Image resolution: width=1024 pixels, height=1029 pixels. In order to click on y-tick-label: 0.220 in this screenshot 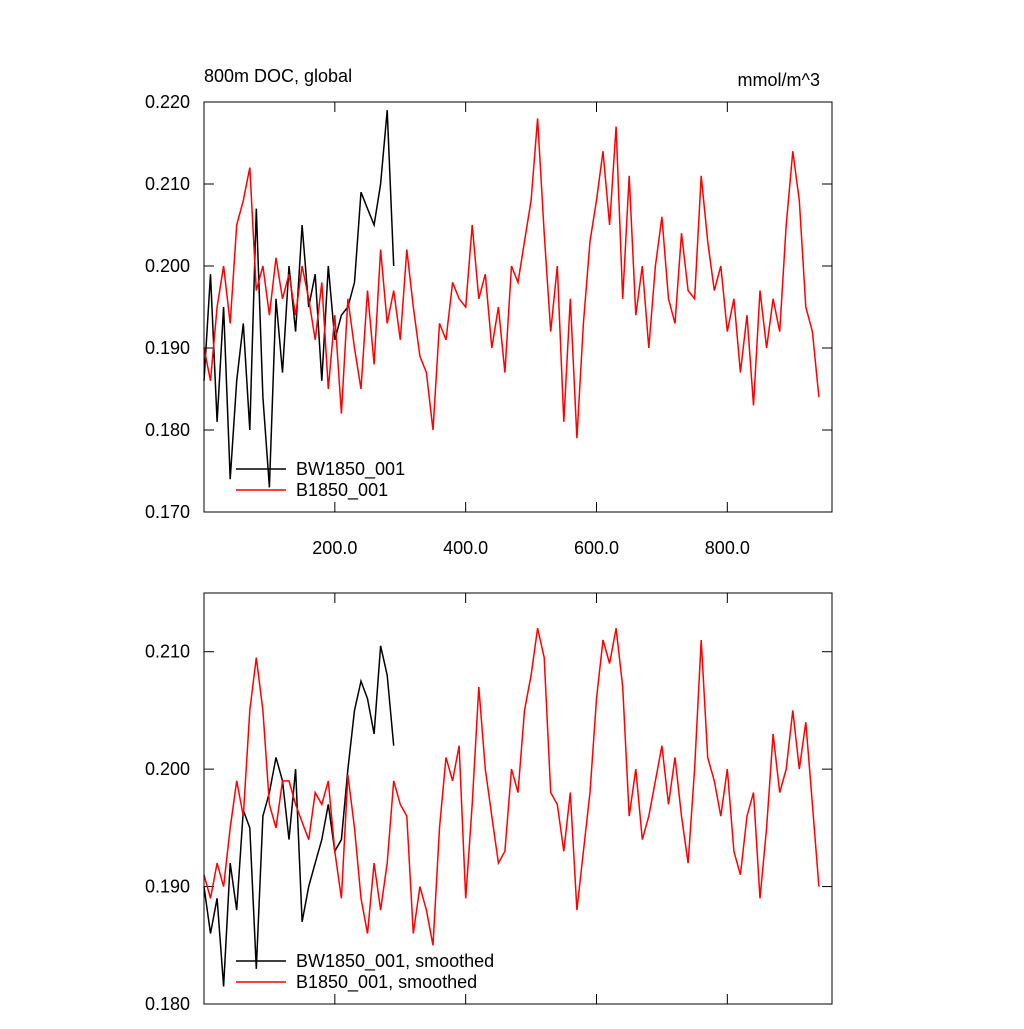, I will do `click(167, 102)`.